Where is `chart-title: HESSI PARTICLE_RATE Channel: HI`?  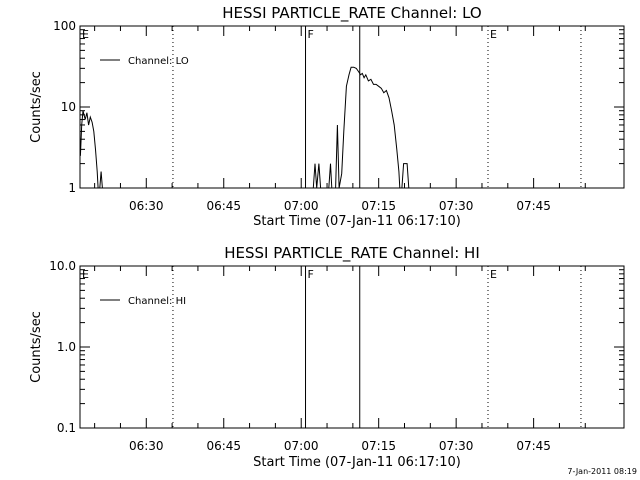
chart-title: HESSI PARTICLE_RATE Channel: HI is located at coordinates (352, 253).